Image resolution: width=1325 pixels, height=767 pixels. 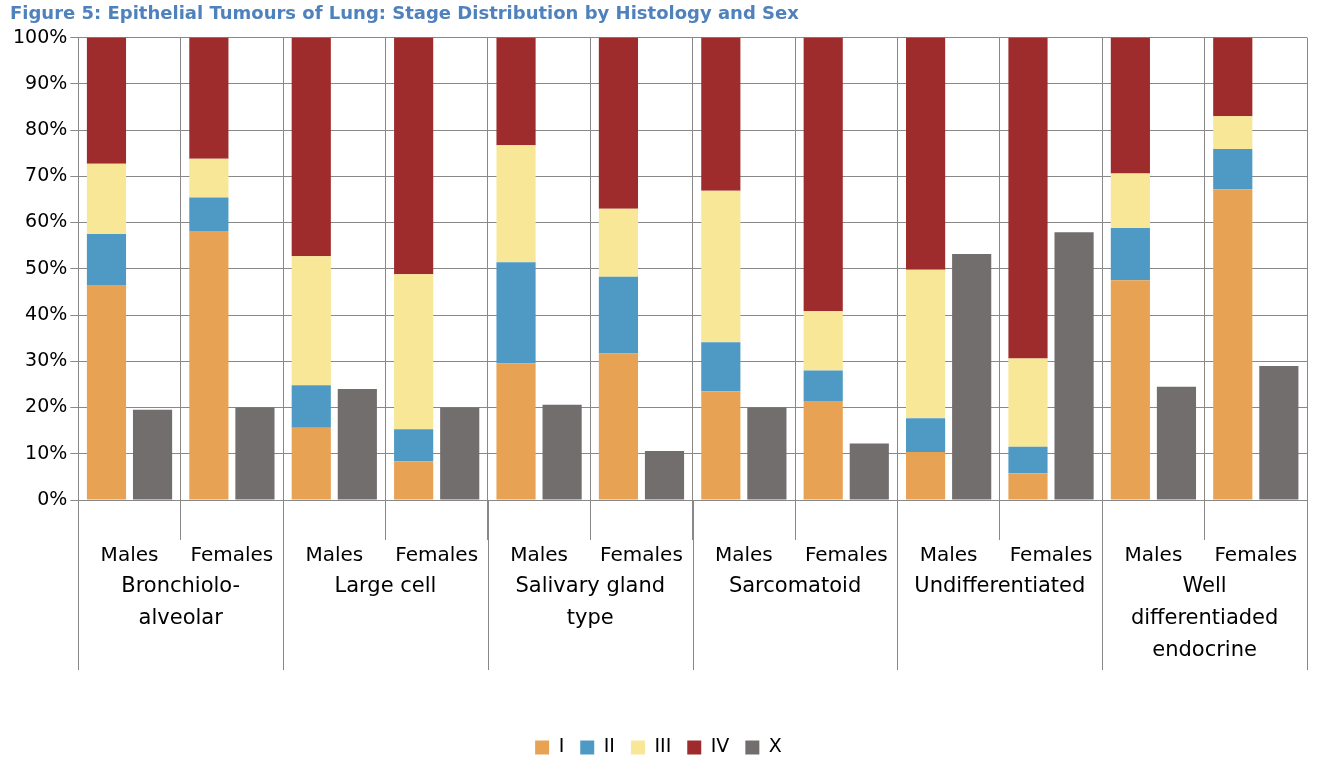 What do you see at coordinates (52, 497) in the screenshot?
I see `y-tick-label: 0%` at bounding box center [52, 497].